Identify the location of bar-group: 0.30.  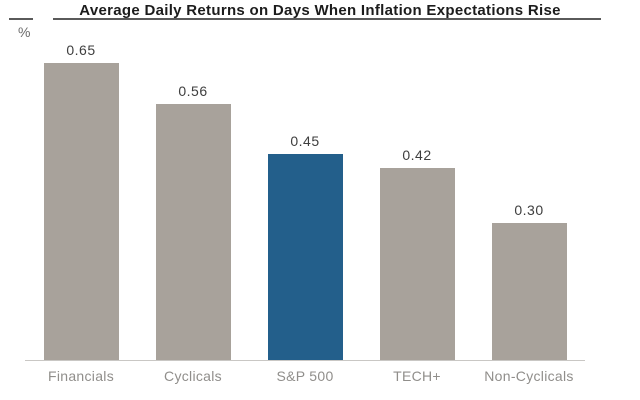
(529, 200).